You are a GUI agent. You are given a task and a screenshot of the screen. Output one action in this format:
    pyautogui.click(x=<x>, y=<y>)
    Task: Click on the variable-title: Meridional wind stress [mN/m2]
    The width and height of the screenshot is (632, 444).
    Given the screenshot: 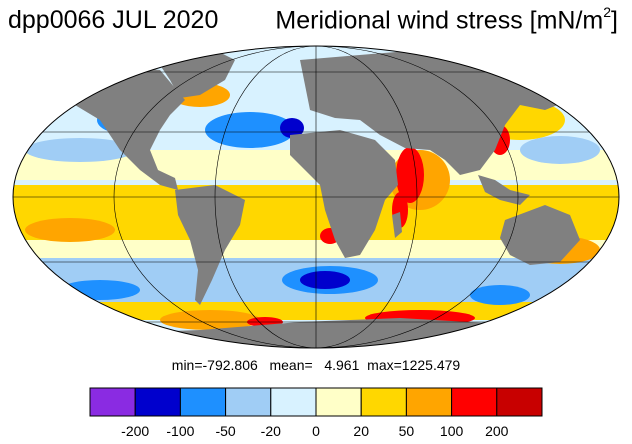 What is the action you would take?
    pyautogui.click(x=446, y=19)
    